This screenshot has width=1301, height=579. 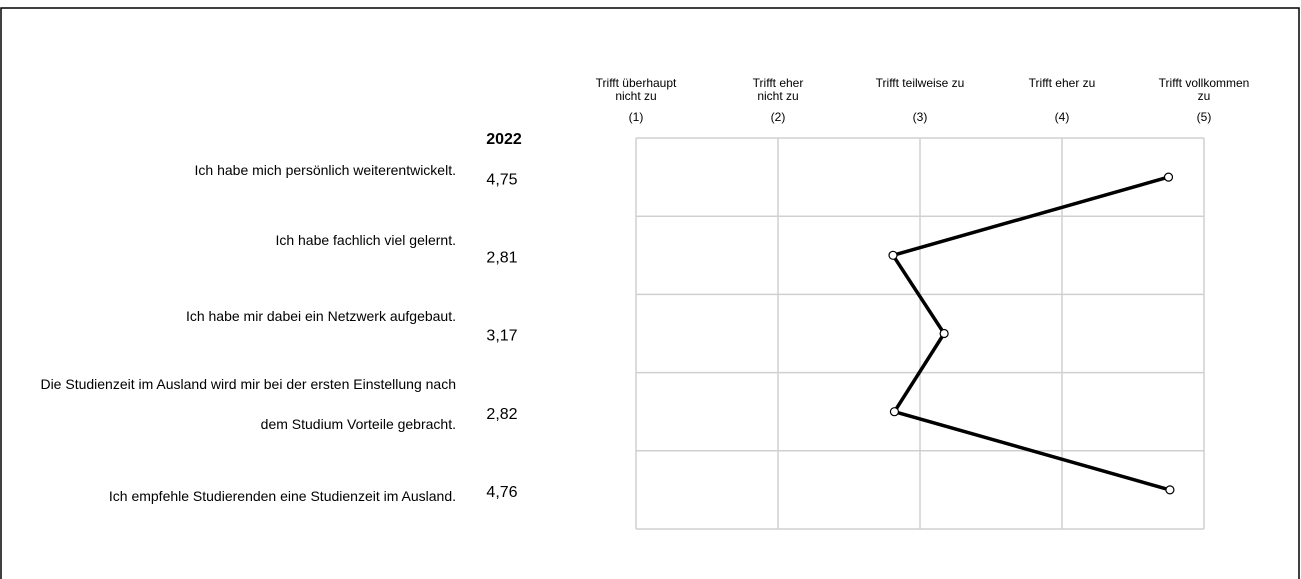 I want to click on scale-label: Trifft überhaupt, so click(x=636, y=83).